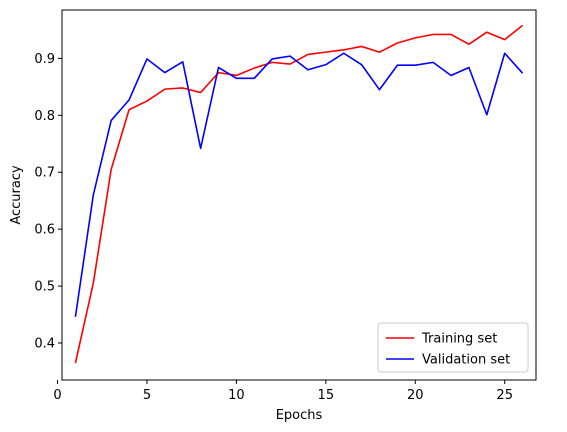 This screenshot has height=432, width=567. I want to click on y-tick-label: 0.6, so click(44, 230).